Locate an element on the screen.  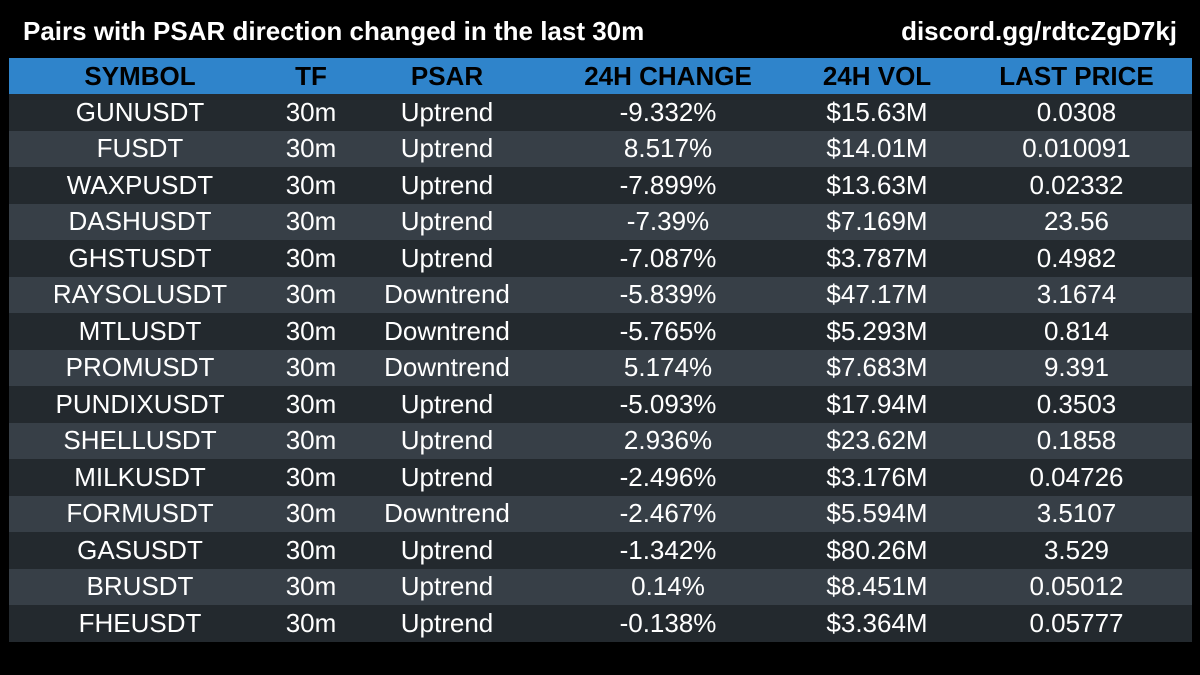
cell-last-price: 0.3503 is located at coordinates (1076, 404).